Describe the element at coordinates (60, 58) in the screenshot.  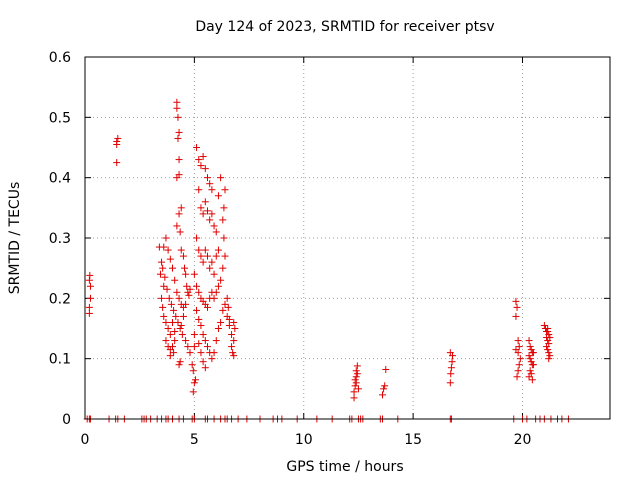
I see `y-tick-label: 0.6` at that location.